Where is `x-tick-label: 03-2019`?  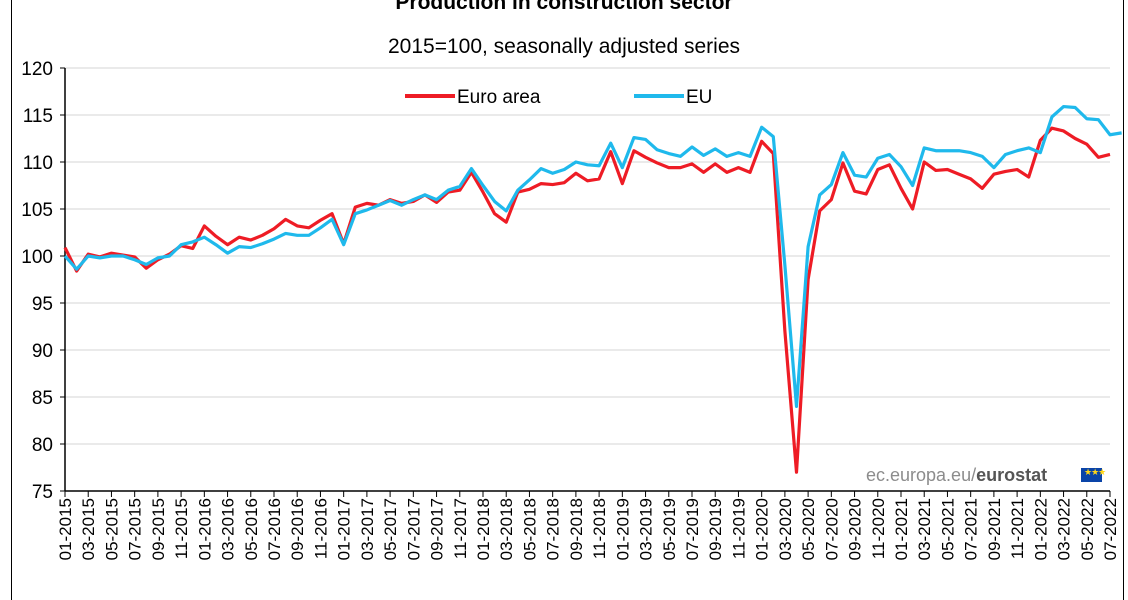 x-tick-label: 03-2019 is located at coordinates (646, 529).